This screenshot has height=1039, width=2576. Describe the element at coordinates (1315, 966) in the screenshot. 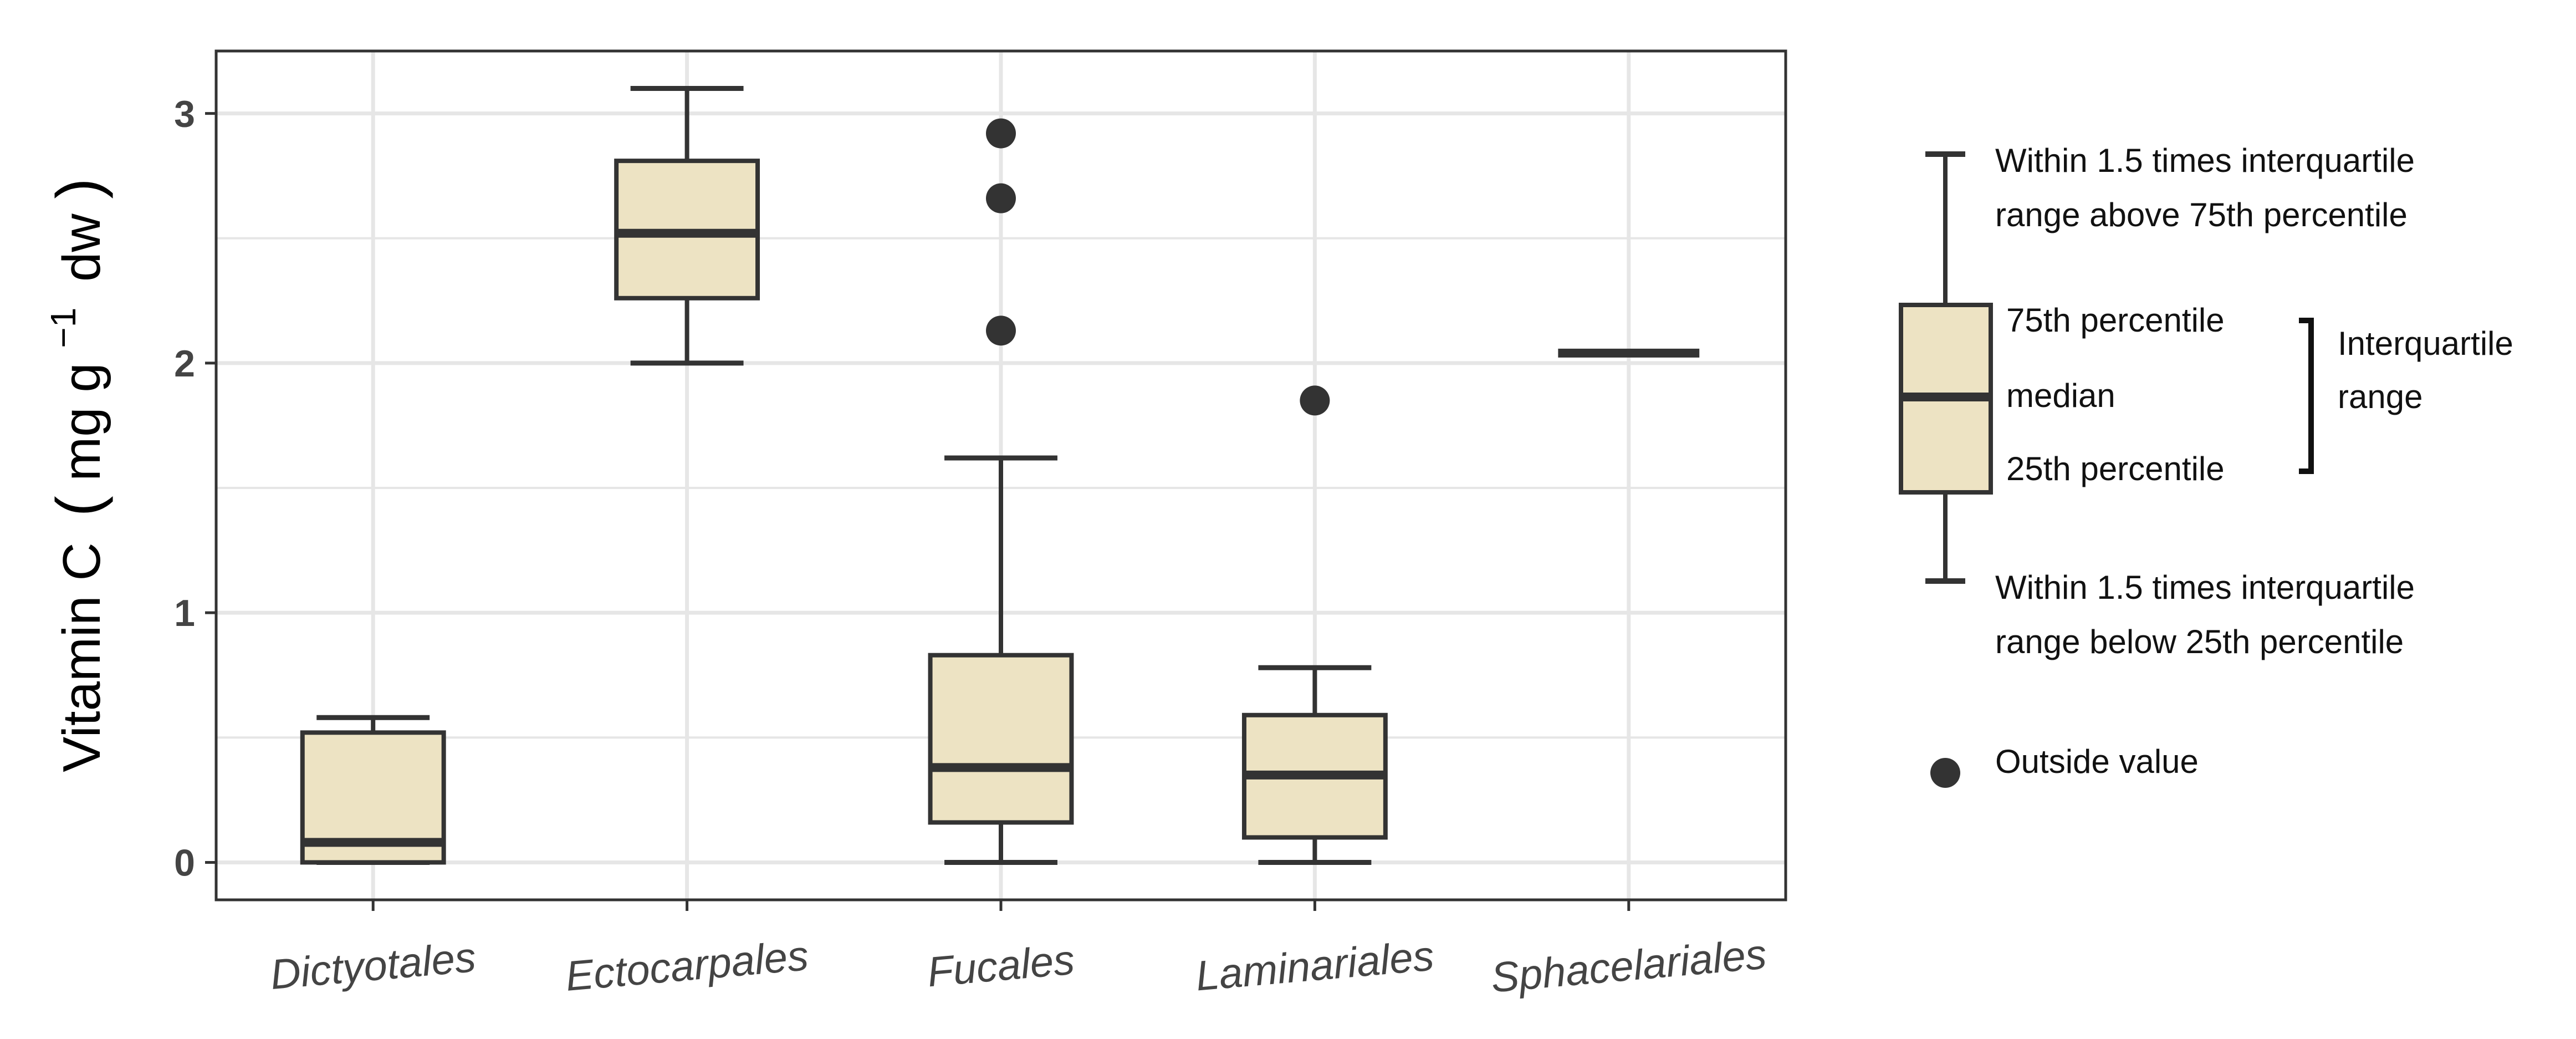

I see `x-tick-label: Laminariales` at that location.